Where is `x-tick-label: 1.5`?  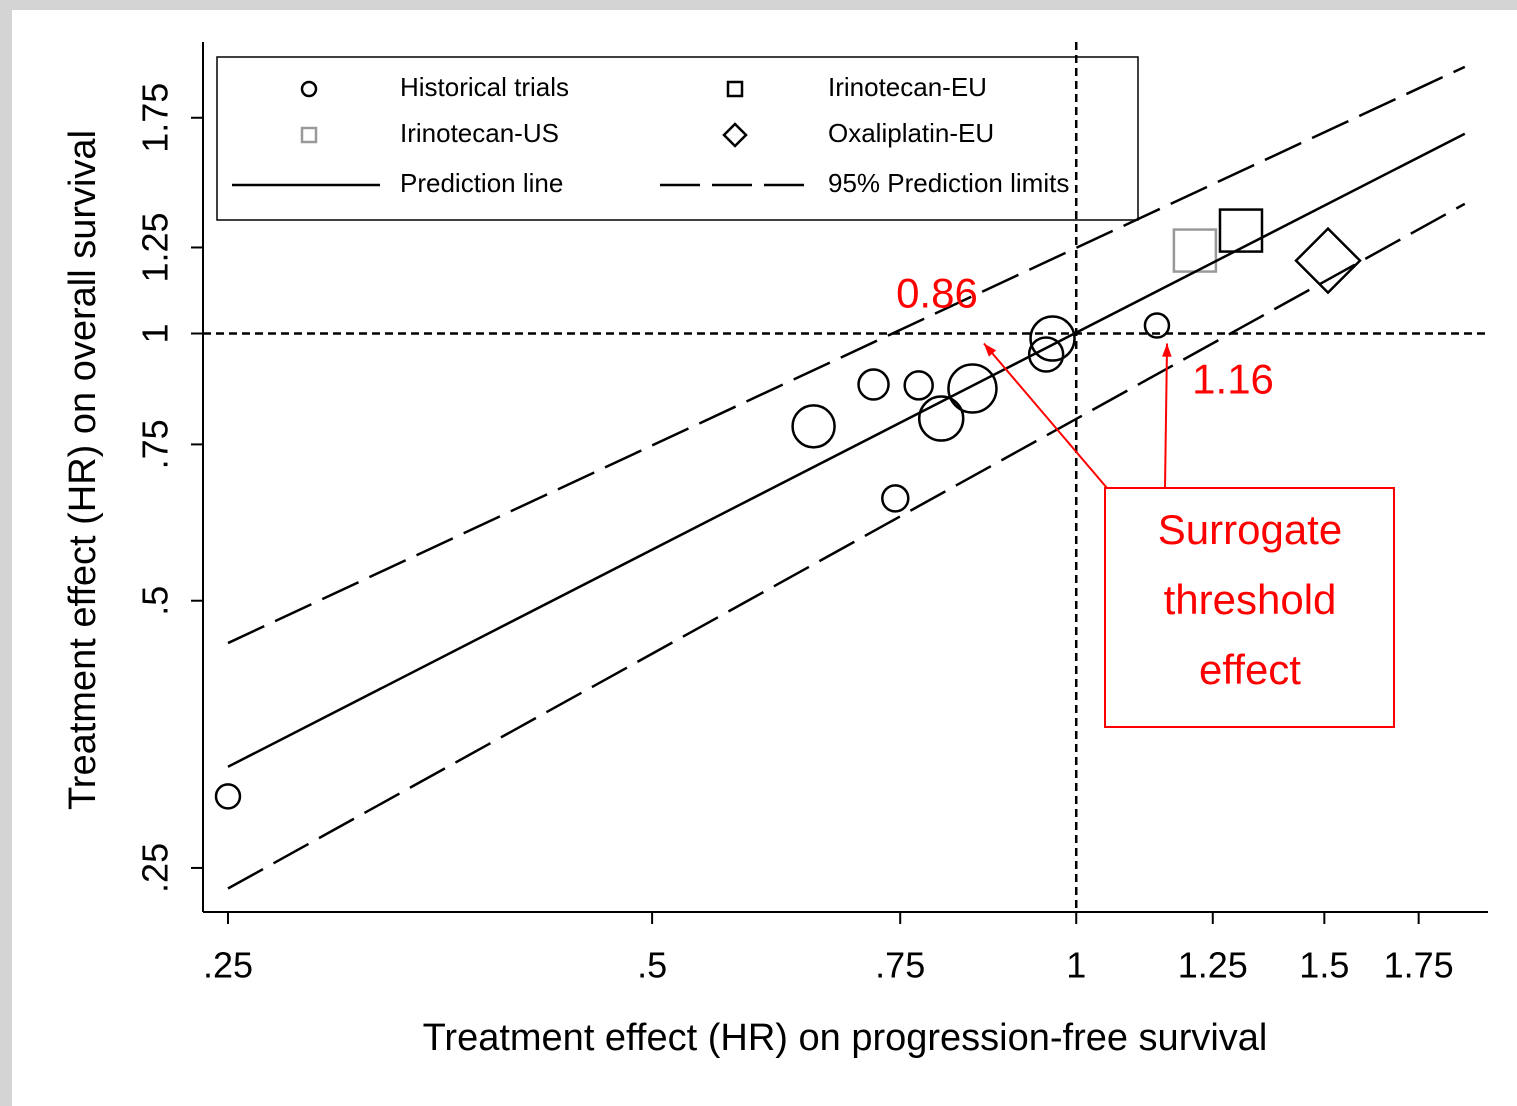 x-tick-label: 1.5 is located at coordinates (1324, 965).